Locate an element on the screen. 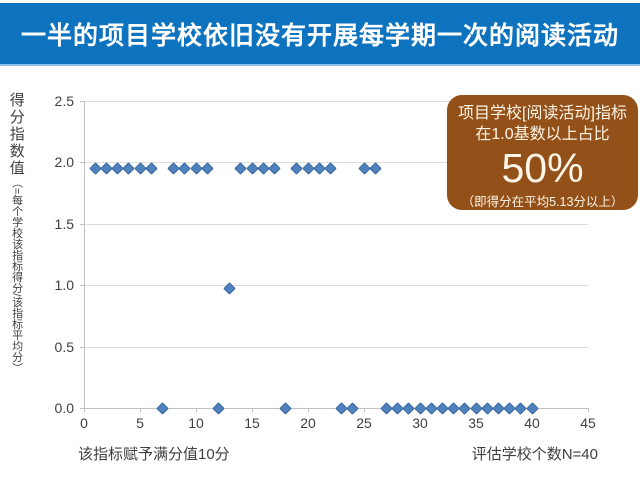 This screenshot has width=640, height=480. x-tick-label: 15 is located at coordinates (252, 423).